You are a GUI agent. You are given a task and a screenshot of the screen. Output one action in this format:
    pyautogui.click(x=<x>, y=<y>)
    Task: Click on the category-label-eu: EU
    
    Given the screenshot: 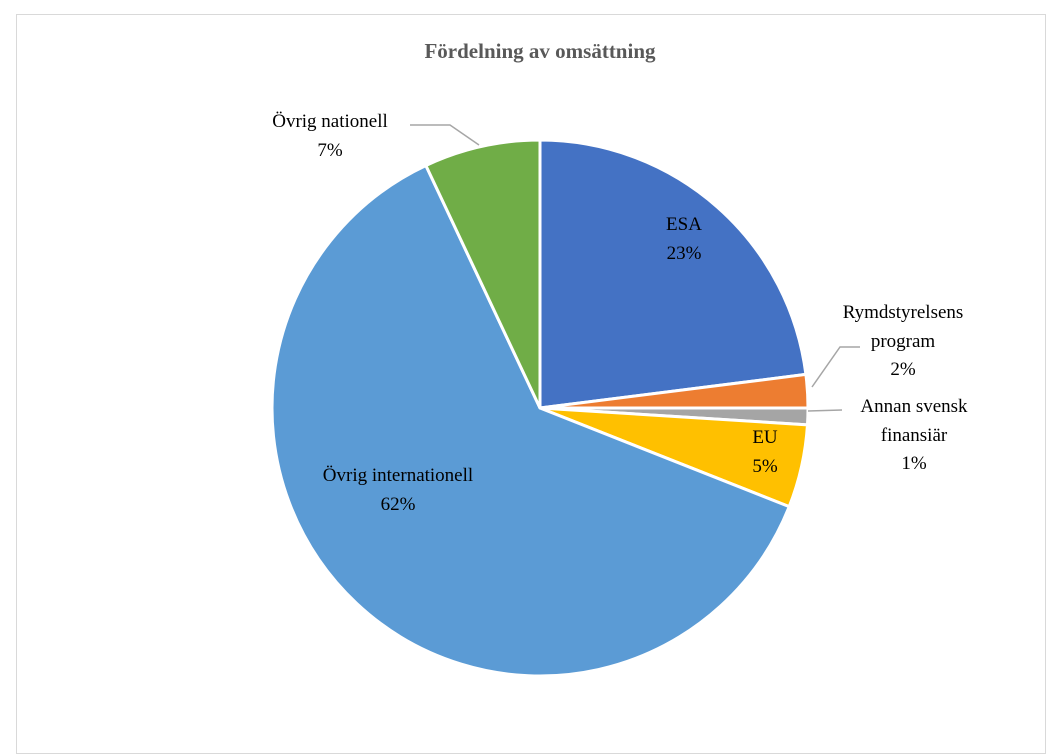 What is the action you would take?
    pyautogui.click(x=765, y=437)
    